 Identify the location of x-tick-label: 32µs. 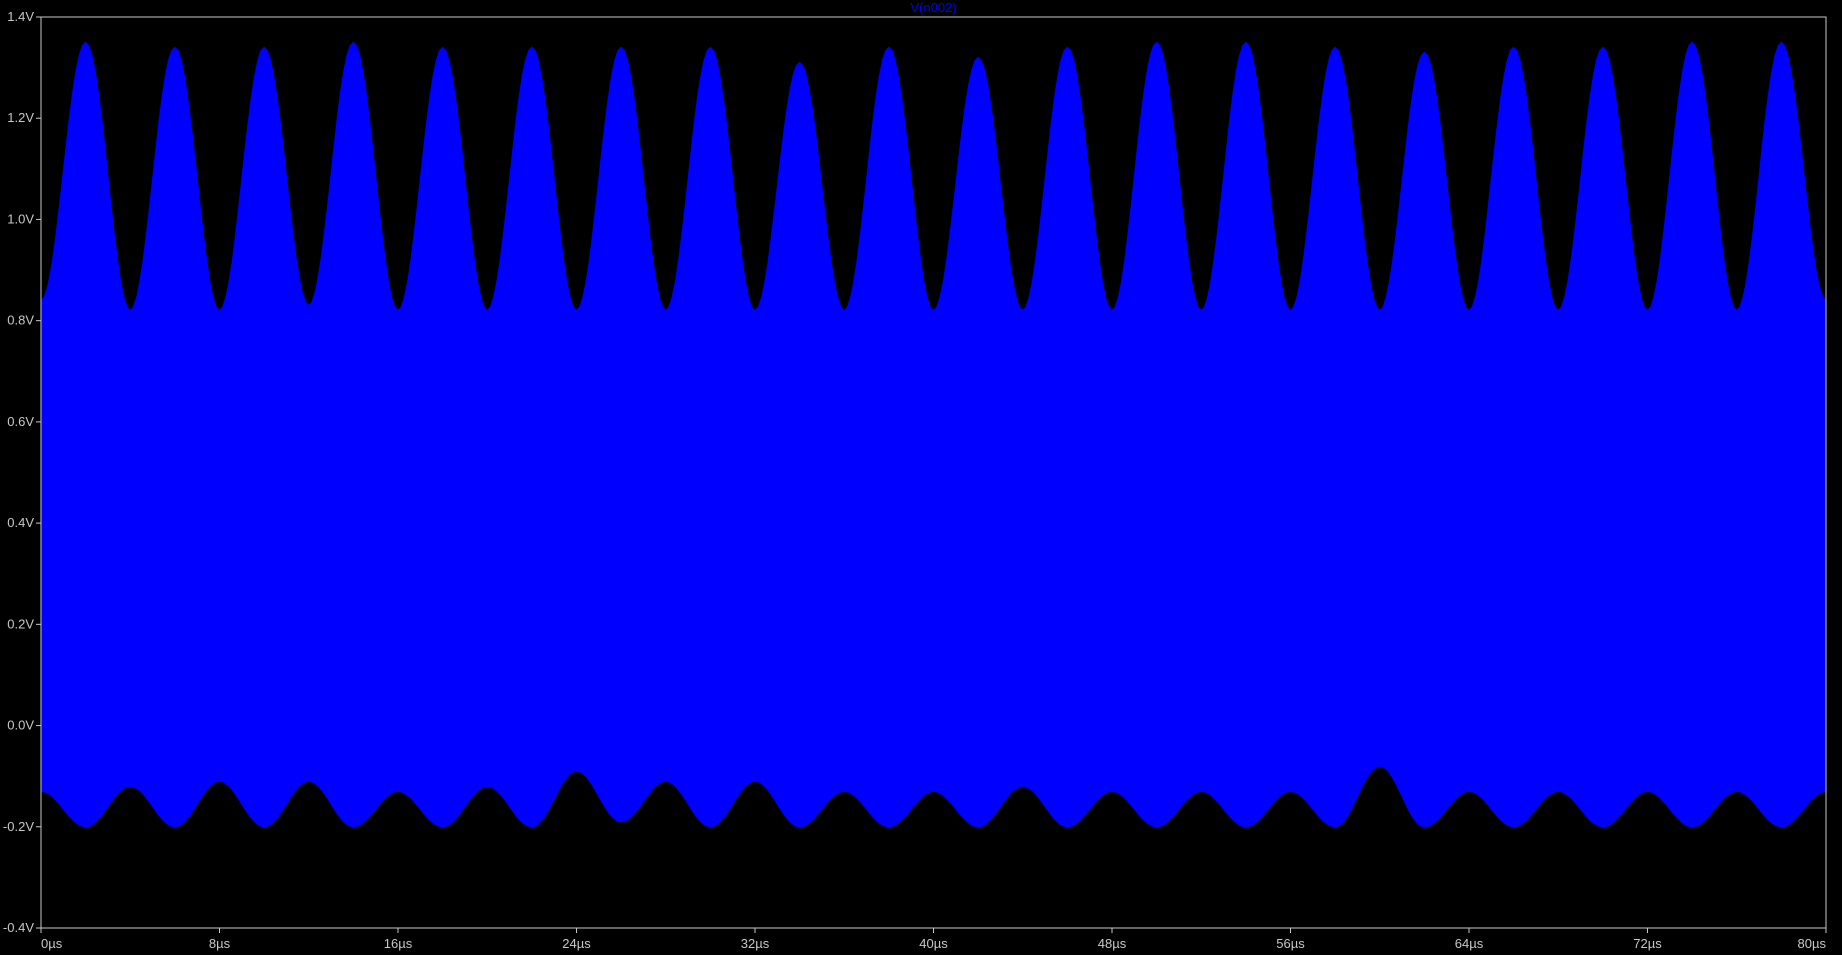
(755, 943).